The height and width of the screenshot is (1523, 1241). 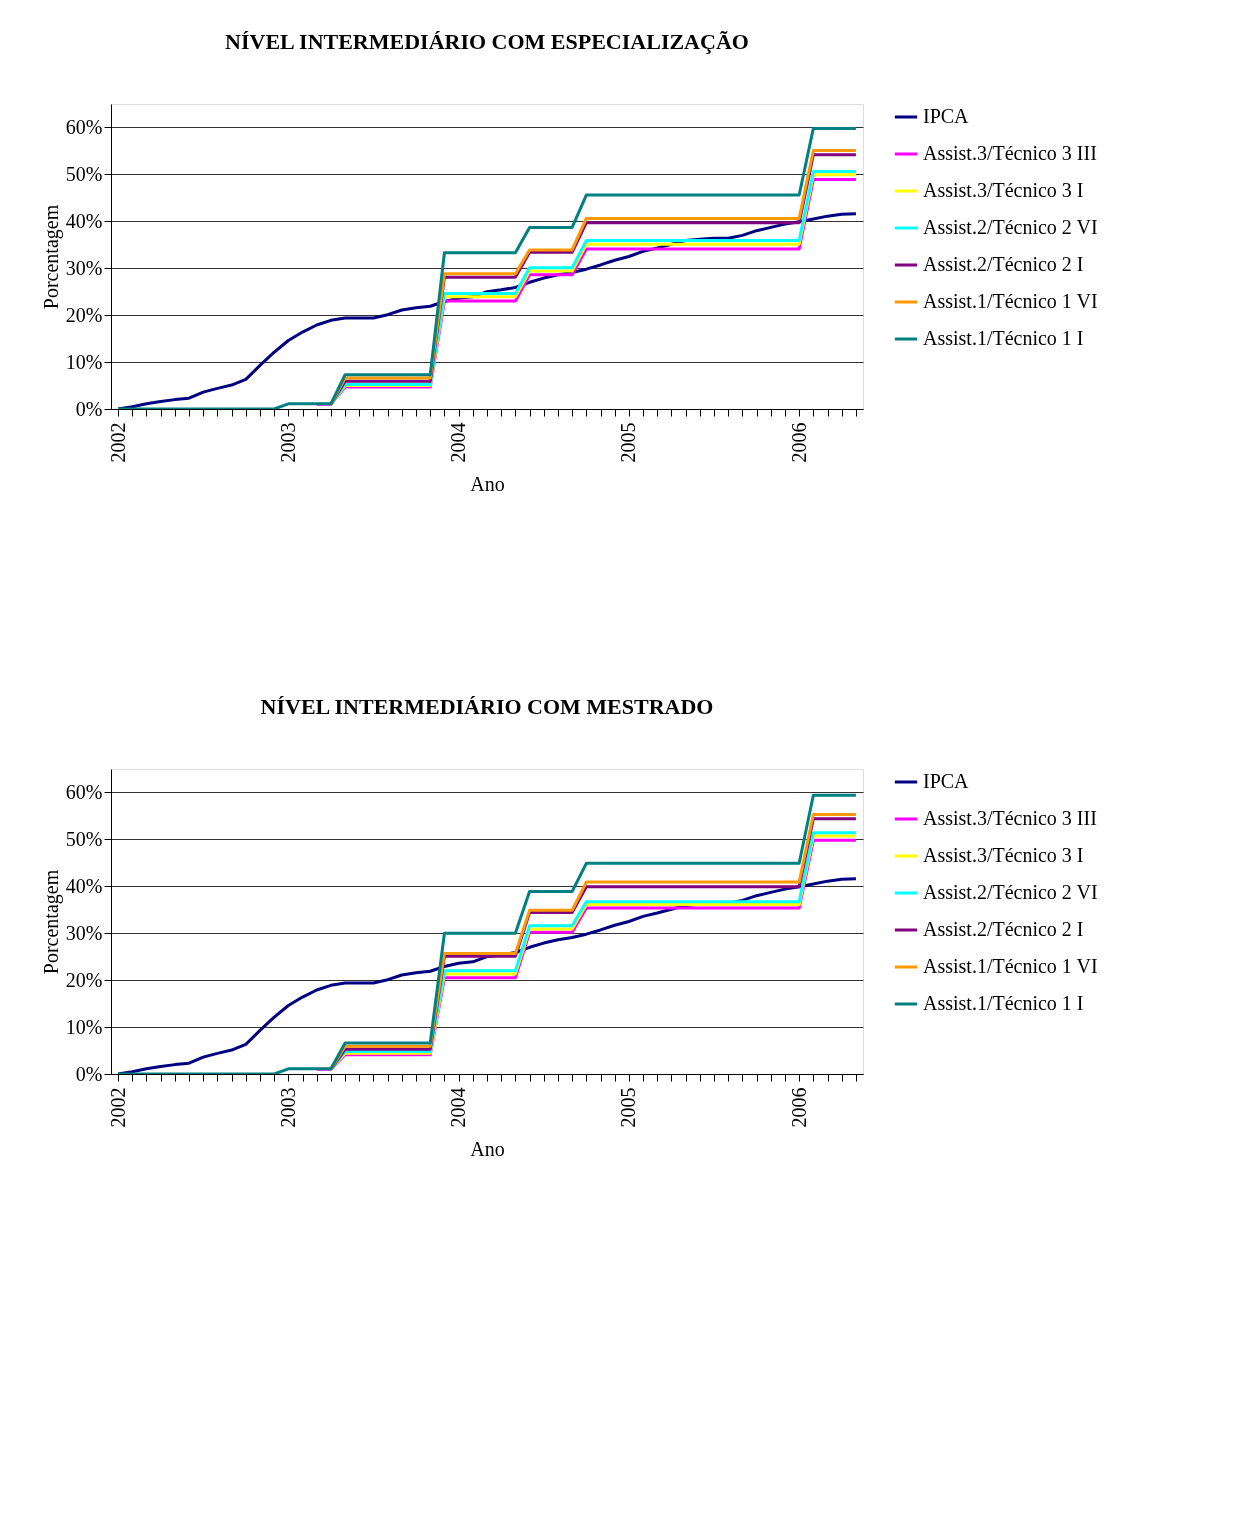 I want to click on chart-title: NÍVEL INTERMEDIÁRIO COM MESTRADO, so click(x=487, y=706).